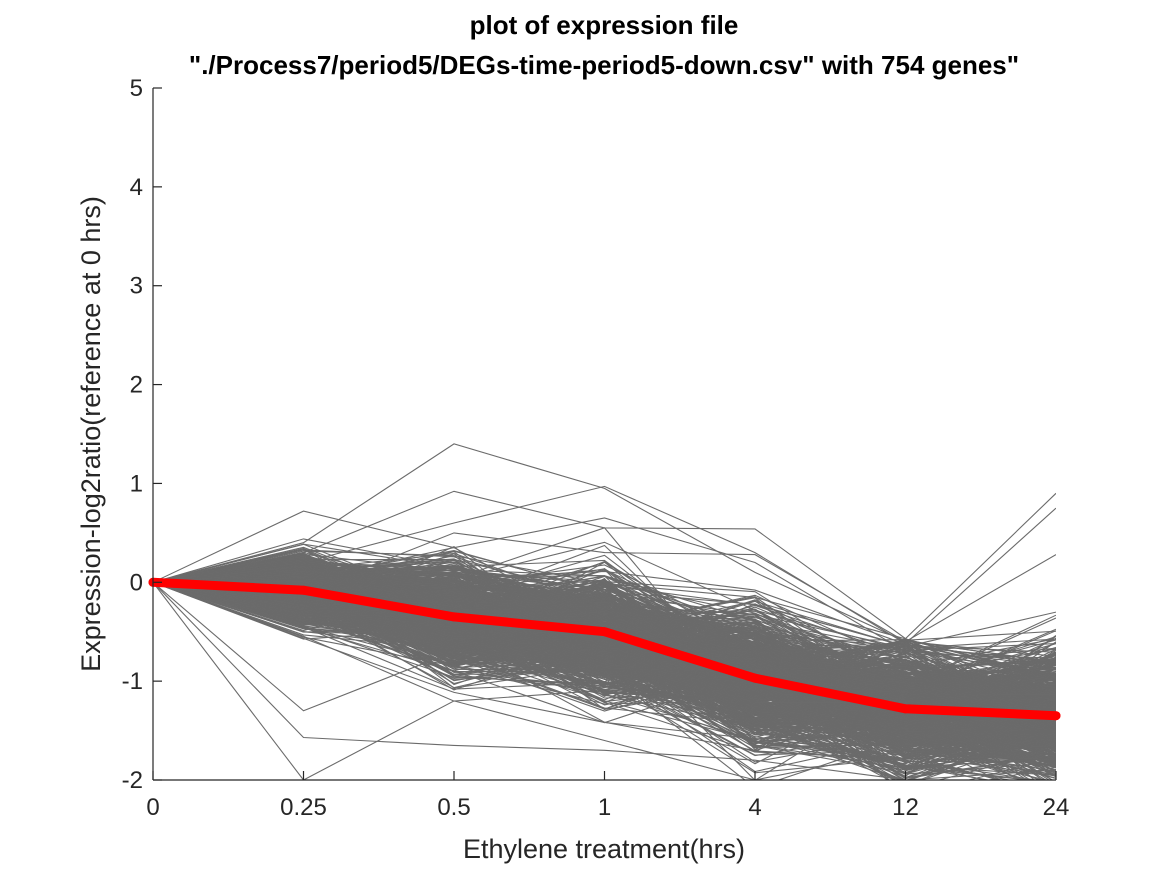 Image resolution: width=1167 pixels, height=880 pixels. What do you see at coordinates (136, 483) in the screenshot?
I see `y-tick-label: 1` at bounding box center [136, 483].